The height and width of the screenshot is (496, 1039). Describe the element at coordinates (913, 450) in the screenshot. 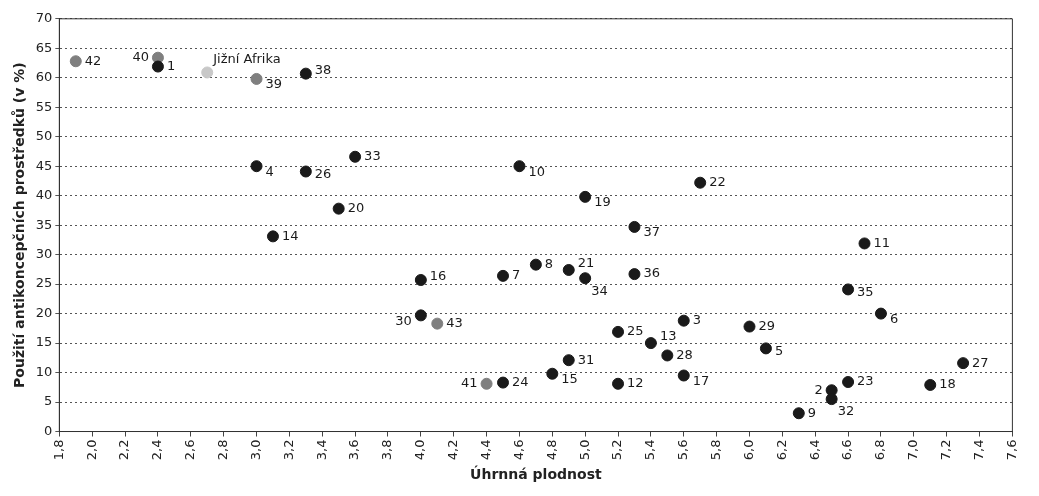

I see `x-tick-label: 7,0` at that location.